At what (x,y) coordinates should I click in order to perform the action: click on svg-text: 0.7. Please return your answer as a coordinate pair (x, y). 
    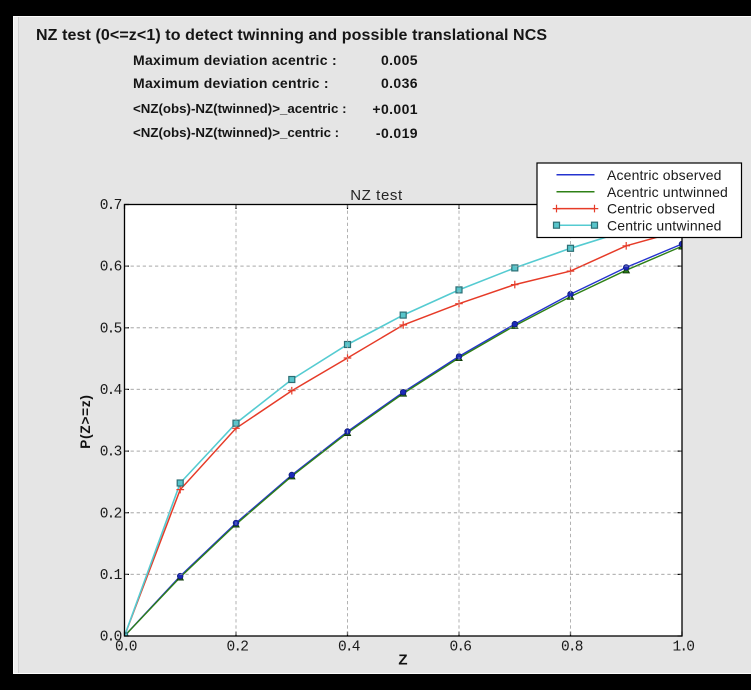
    Looking at the image, I should click on (111, 206).